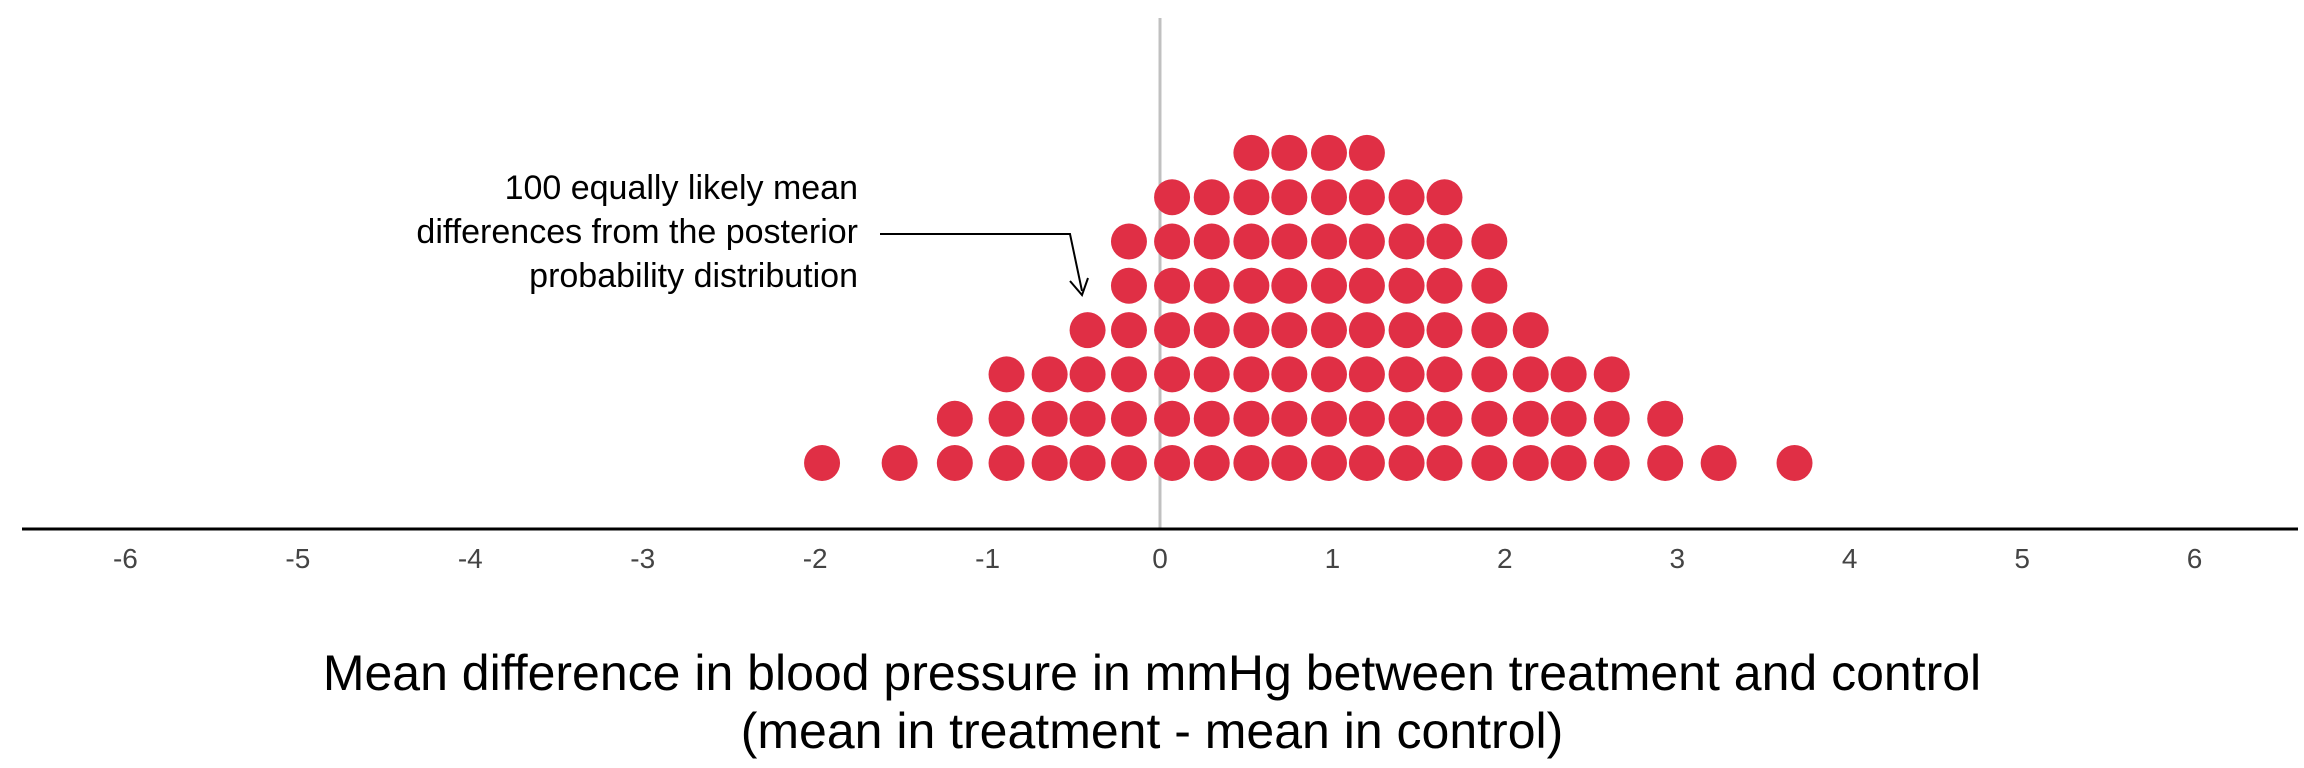 Image resolution: width=2304 pixels, height=768 pixels. I want to click on x-tick-label: 3, so click(1677, 558).